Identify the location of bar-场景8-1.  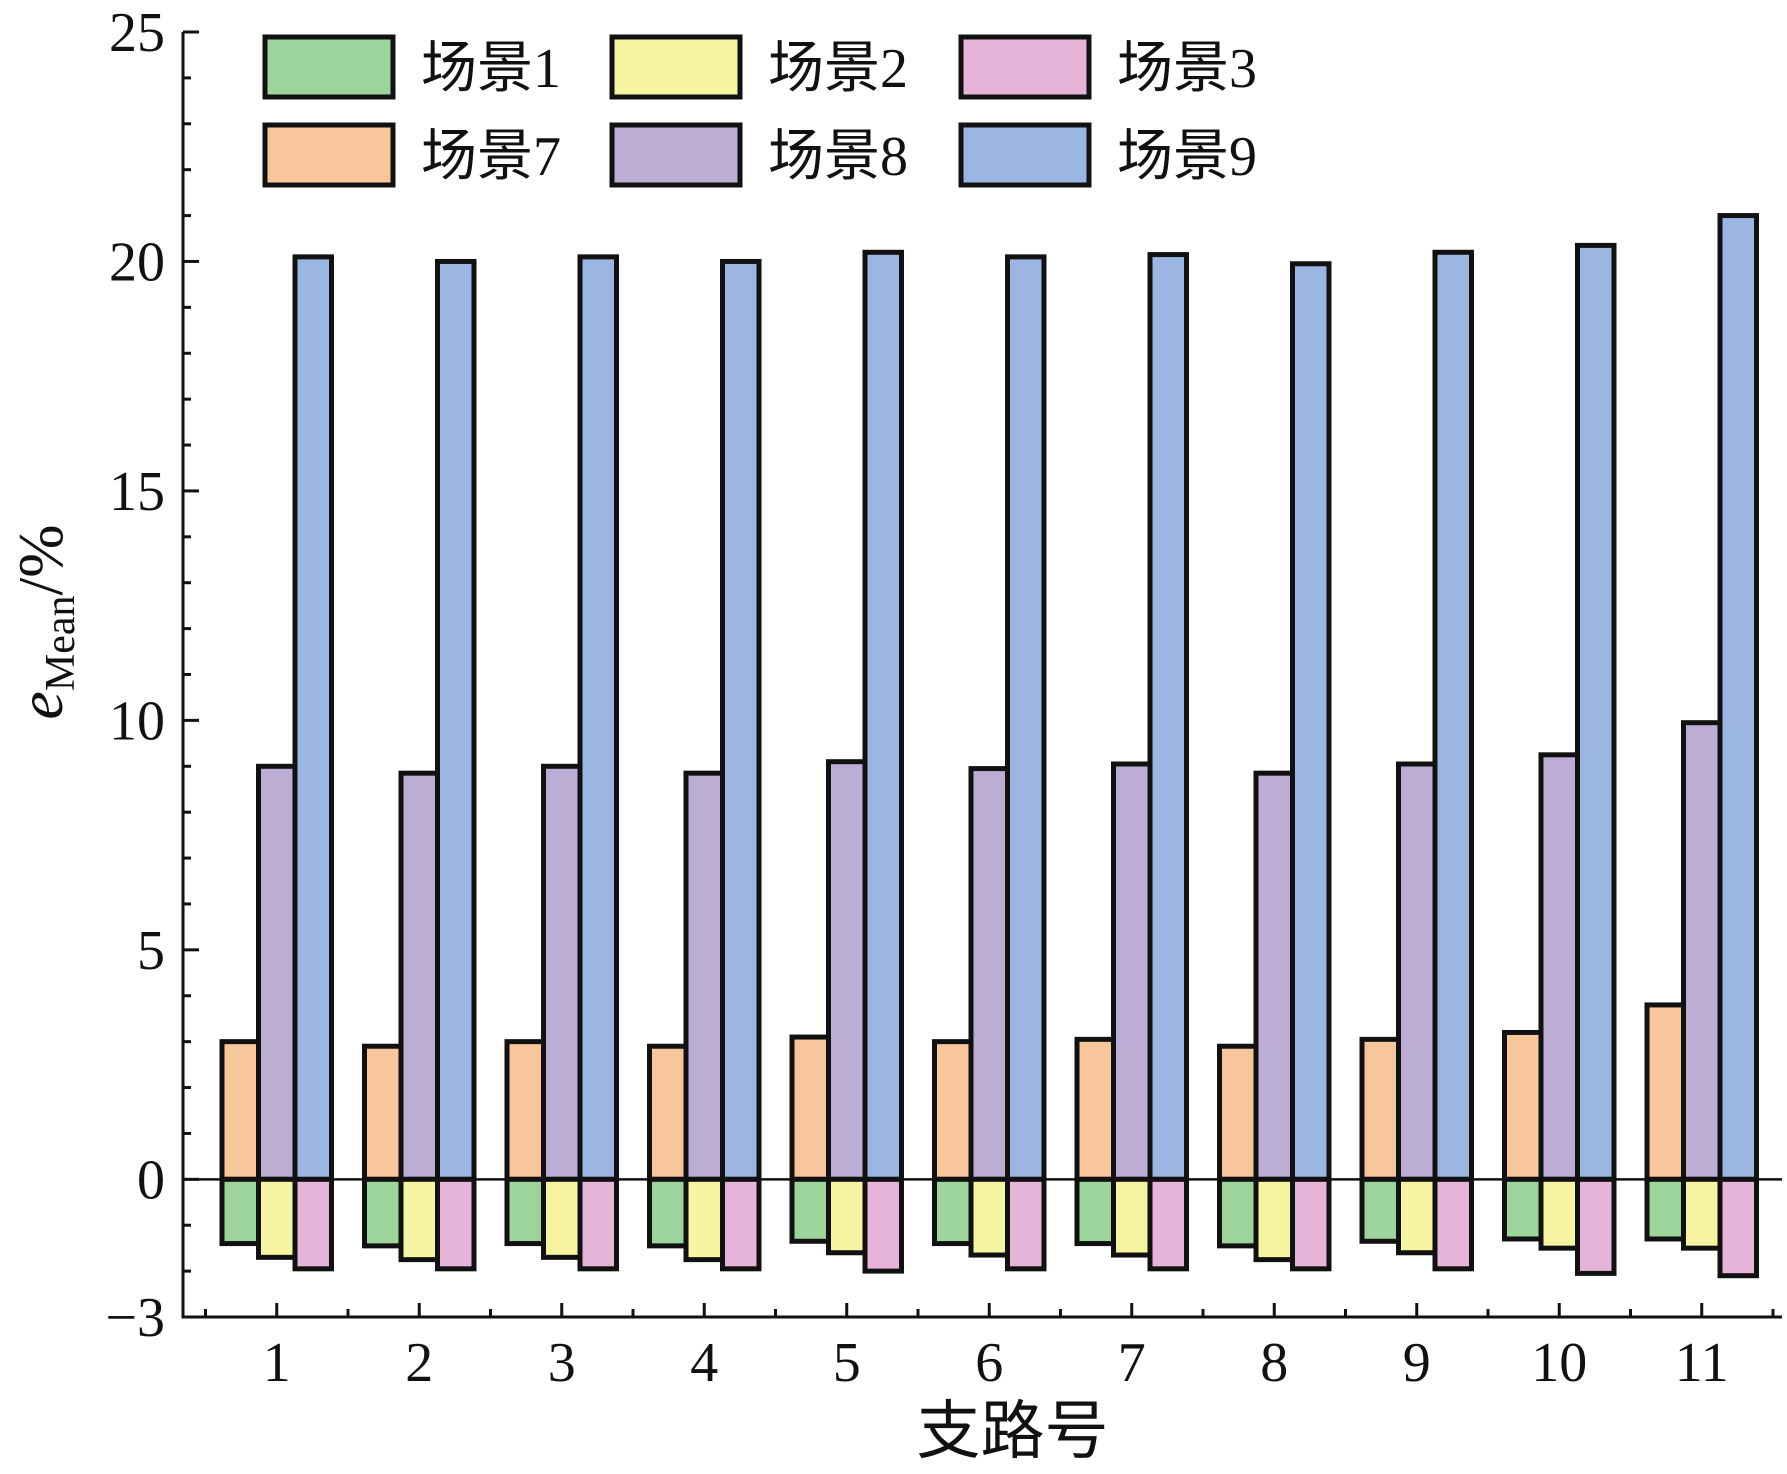
(277, 972).